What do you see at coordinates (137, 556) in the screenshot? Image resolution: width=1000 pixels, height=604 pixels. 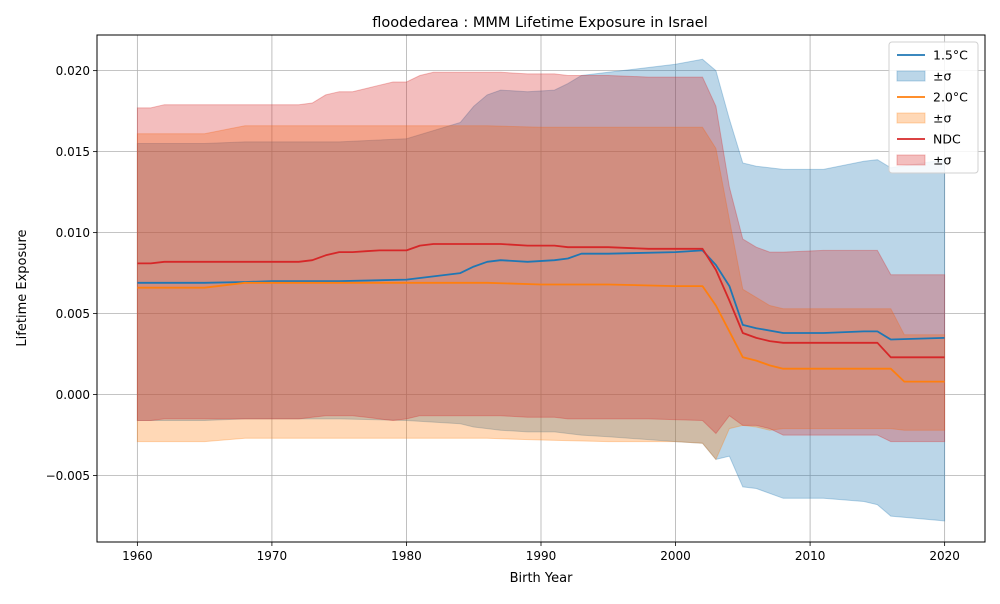 I see `x-tick-label: 1960` at bounding box center [137, 556].